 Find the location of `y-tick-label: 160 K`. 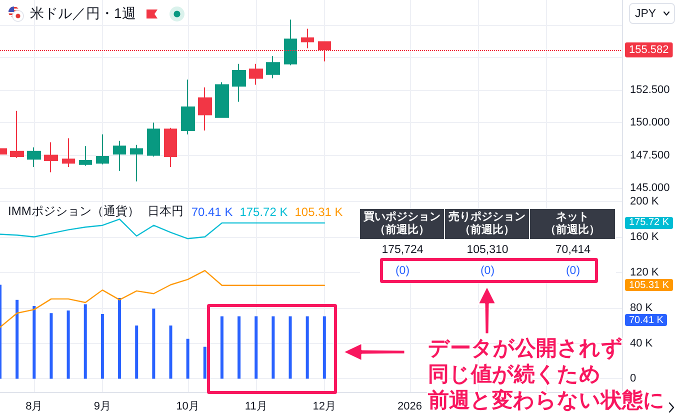

y-tick-label: 160 K is located at coordinates (645, 236).